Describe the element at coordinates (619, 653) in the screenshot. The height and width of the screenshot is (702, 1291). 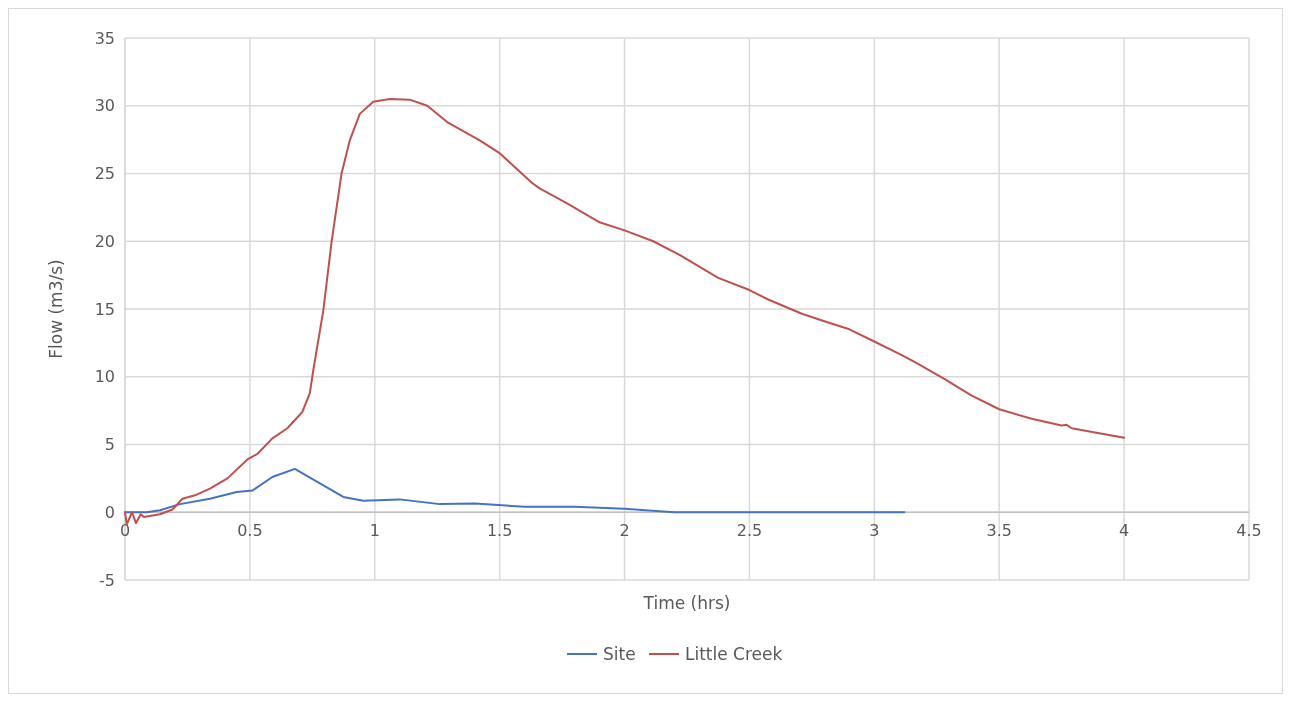
I see `legend-label: Site` at that location.